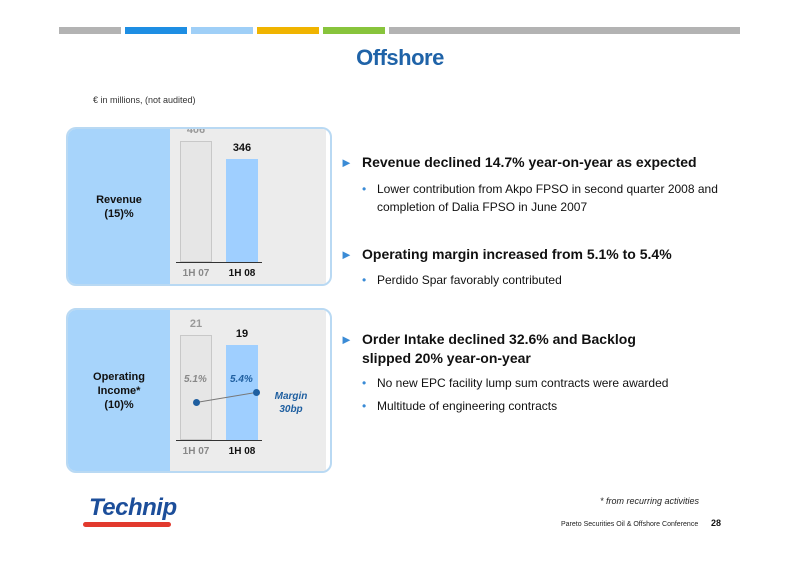 The height and width of the screenshot is (565, 800). I want to click on revenue-label-panel: Revenue (15)%, so click(119, 206).